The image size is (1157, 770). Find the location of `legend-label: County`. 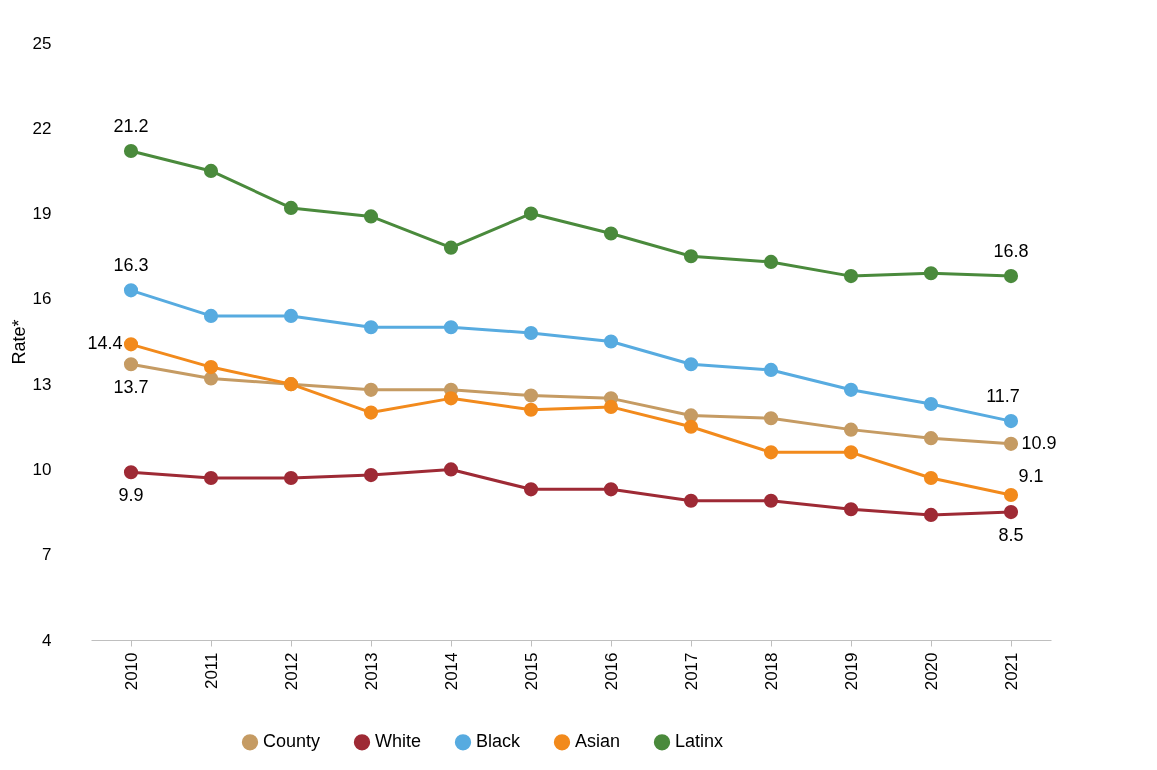

legend-label: County is located at coordinates (292, 741).